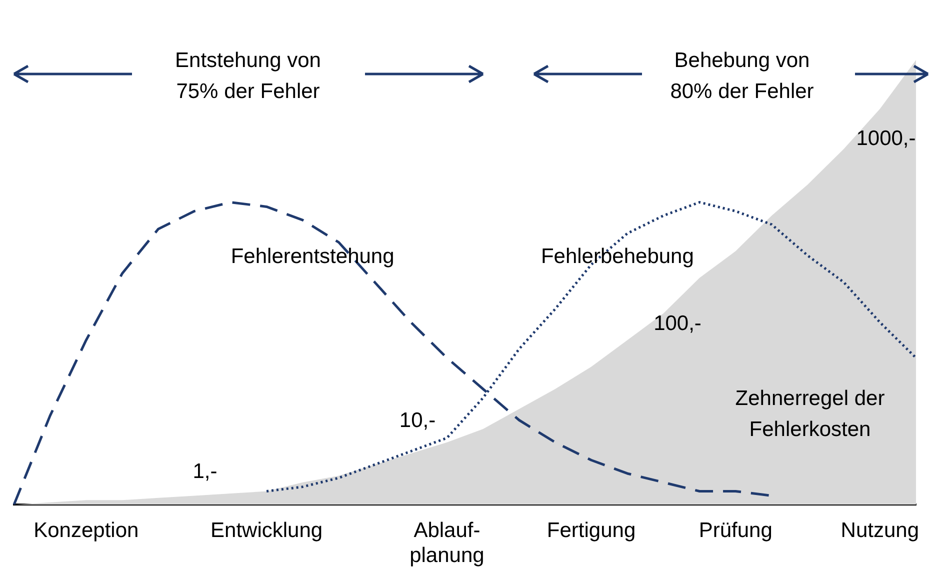 This screenshot has width=930, height=583. I want to click on annotation: Zehnerregel der Fehlerkosten, so click(810, 414).